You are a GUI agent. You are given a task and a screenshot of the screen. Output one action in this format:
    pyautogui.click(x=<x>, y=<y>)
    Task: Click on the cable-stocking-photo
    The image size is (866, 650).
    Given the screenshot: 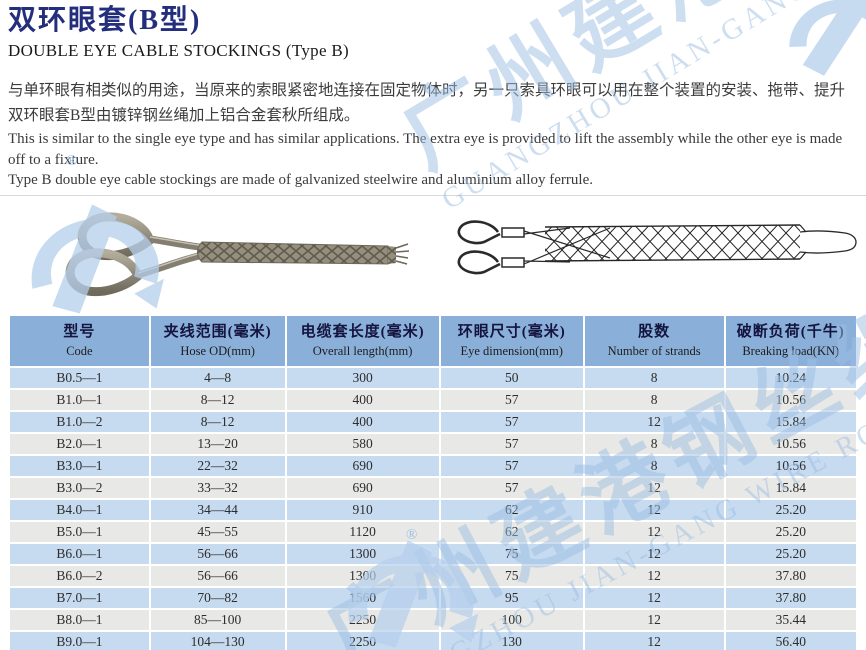 What is the action you would take?
    pyautogui.click(x=237, y=254)
    